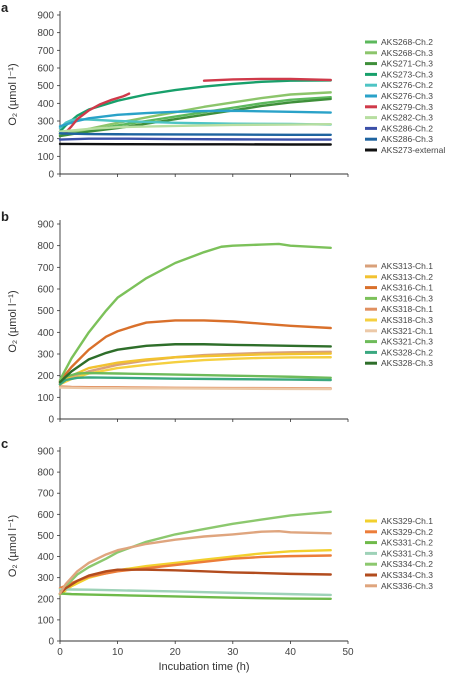  Describe the element at coordinates (5, 7) in the screenshot. I see `panel-letter-a: a` at that location.